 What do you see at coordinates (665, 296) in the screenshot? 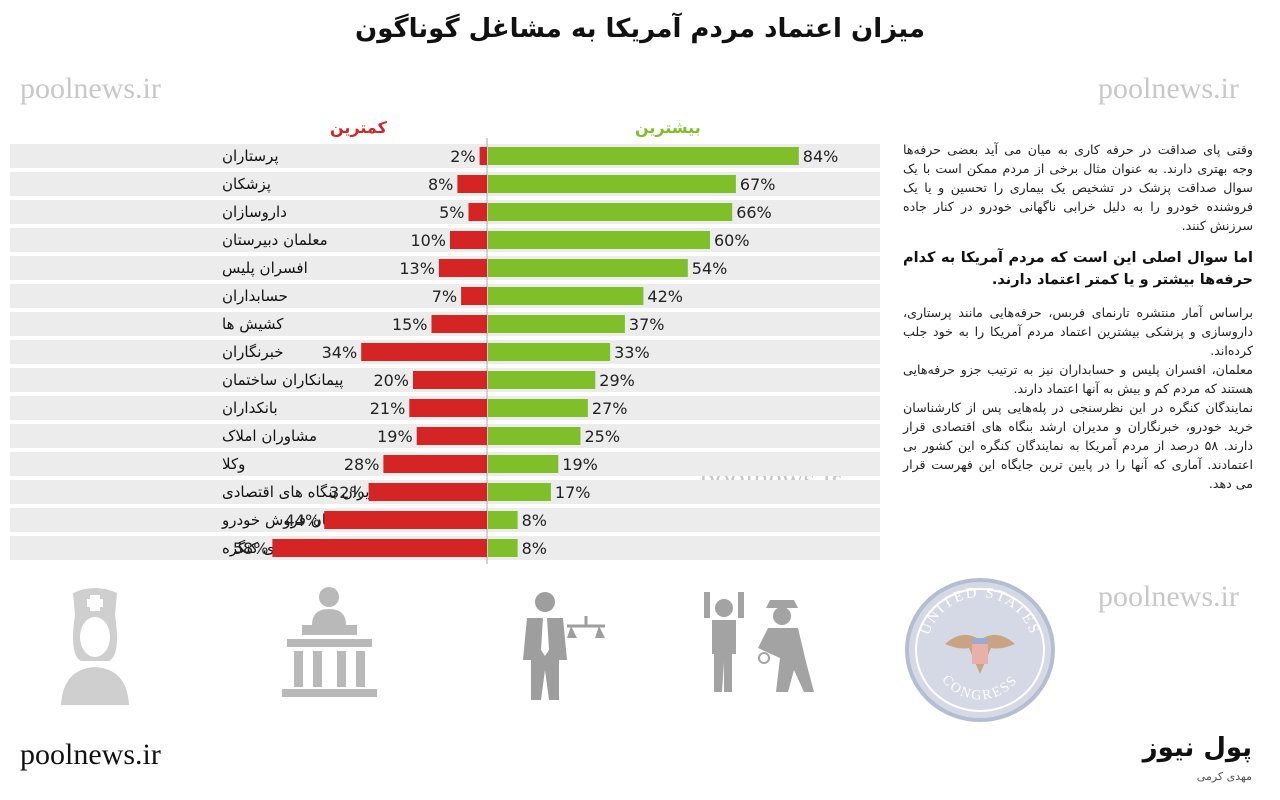
I see `value-label-most: 42%` at bounding box center [665, 296].